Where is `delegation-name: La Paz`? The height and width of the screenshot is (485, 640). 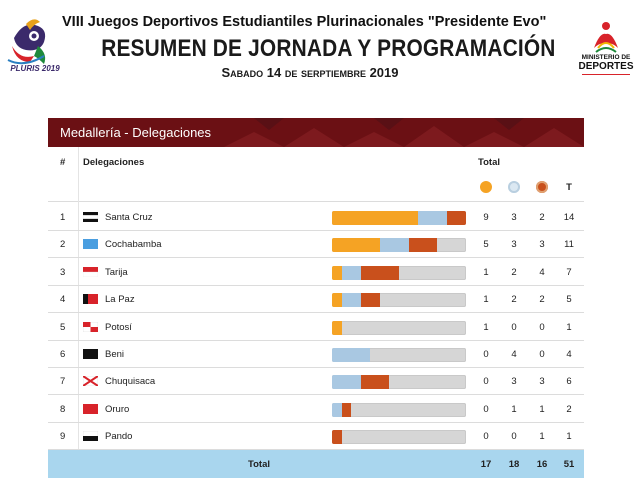
delegation-name: La Paz is located at coordinates (120, 300).